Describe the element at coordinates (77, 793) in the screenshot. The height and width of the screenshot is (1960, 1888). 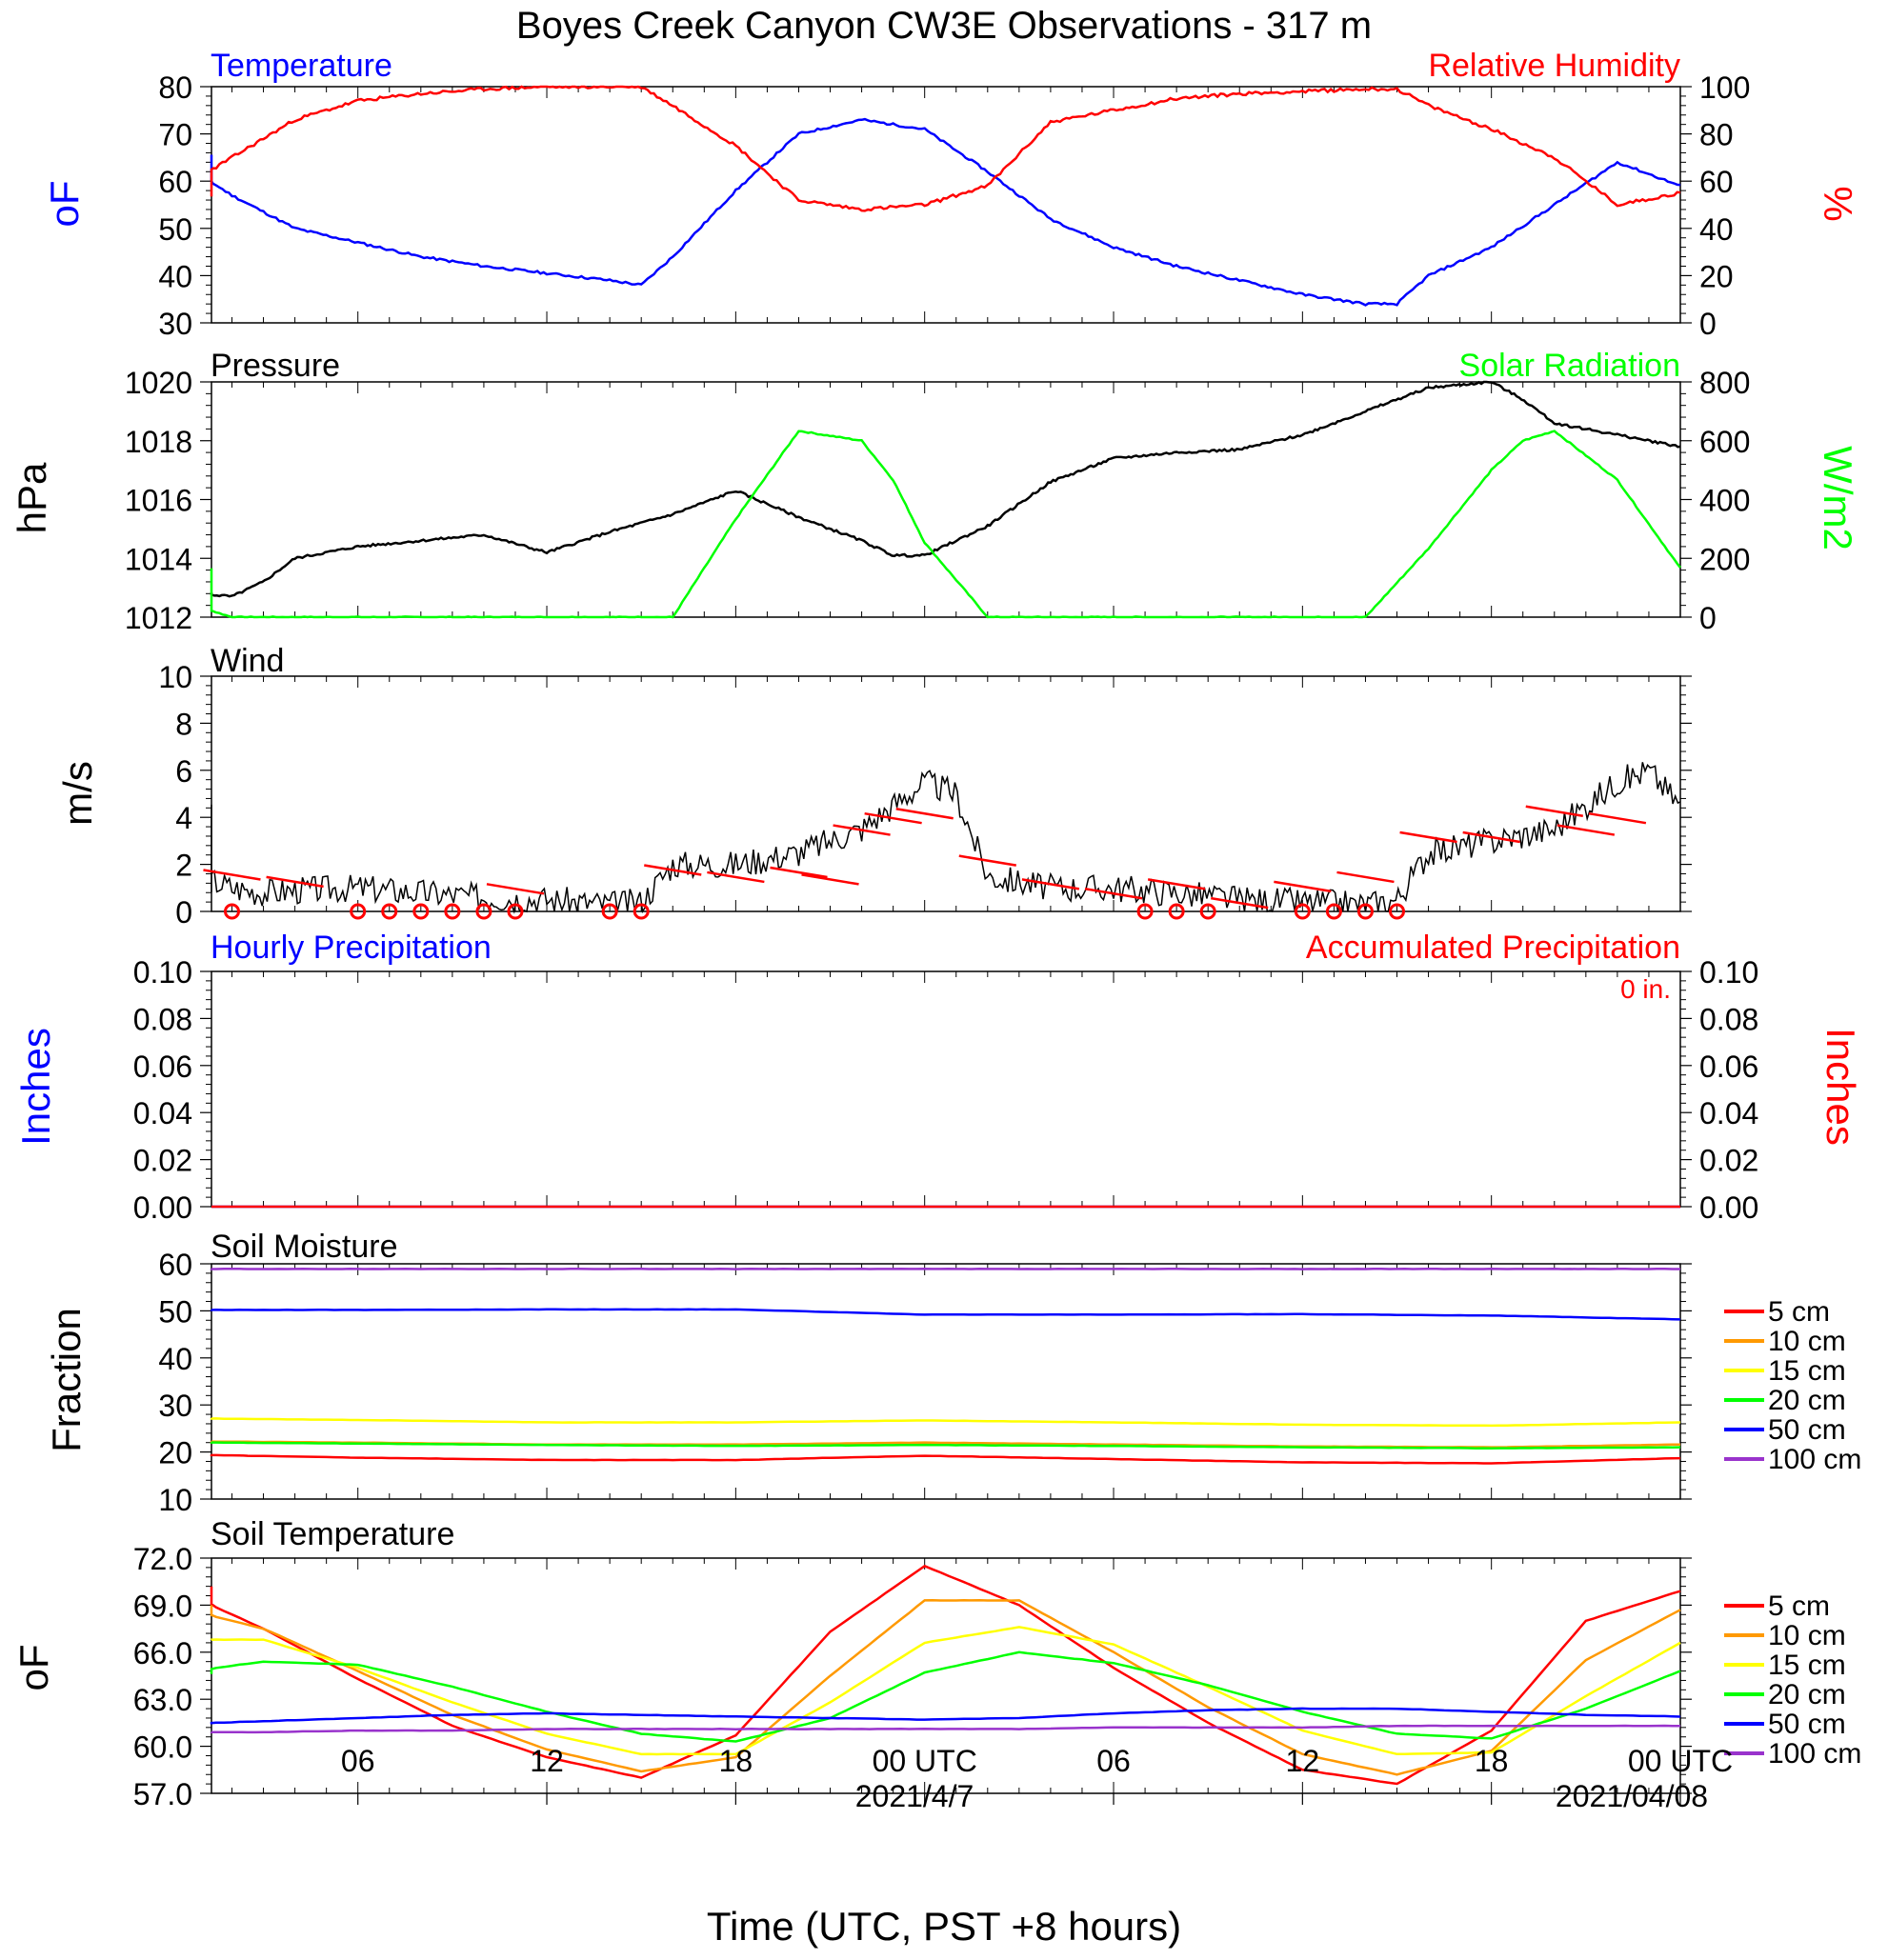
I see `wind-axis-label: m/s` at that location.